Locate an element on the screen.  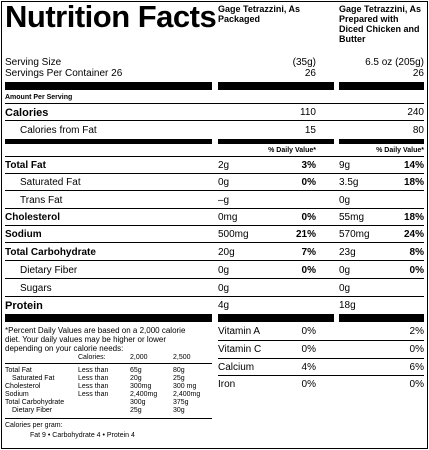
nutrient-dv-prepared: 18% is located at coordinates (413, 182).